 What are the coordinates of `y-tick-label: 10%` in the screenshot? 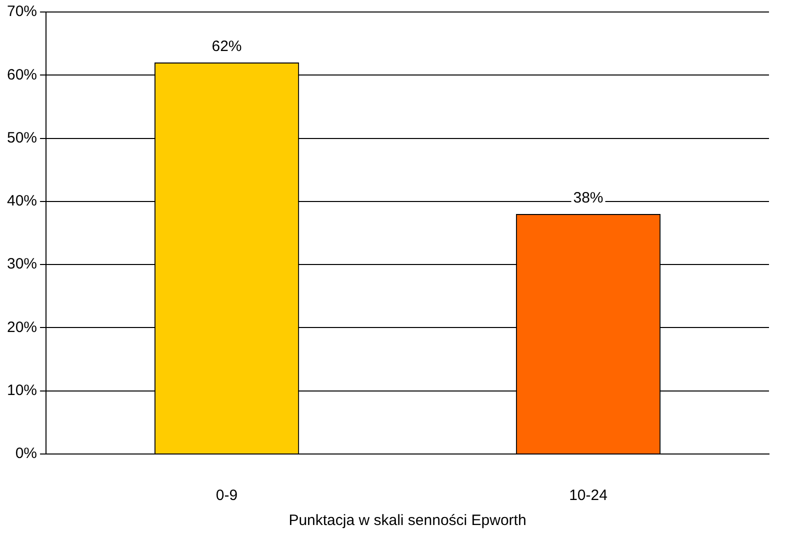 It's located at (22, 390).